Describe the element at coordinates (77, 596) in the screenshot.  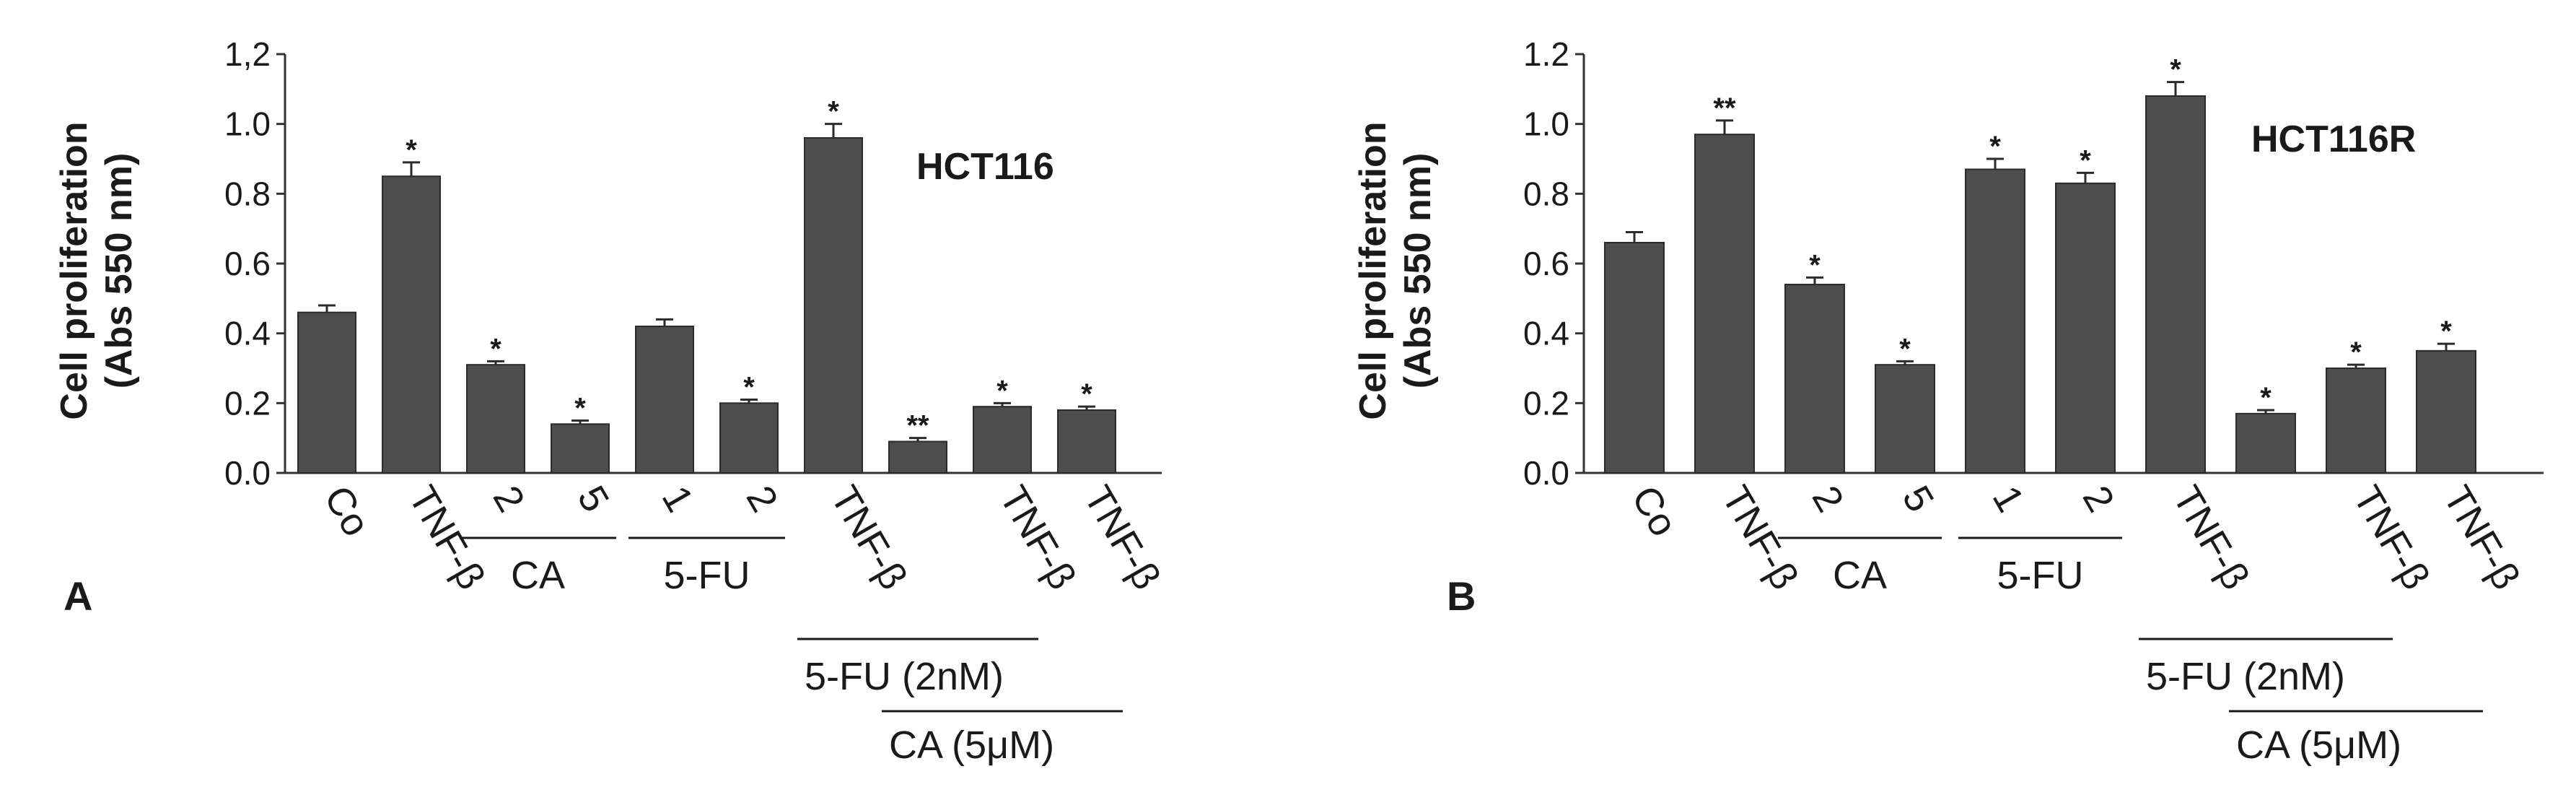
I see `panel-letter: A` at that location.